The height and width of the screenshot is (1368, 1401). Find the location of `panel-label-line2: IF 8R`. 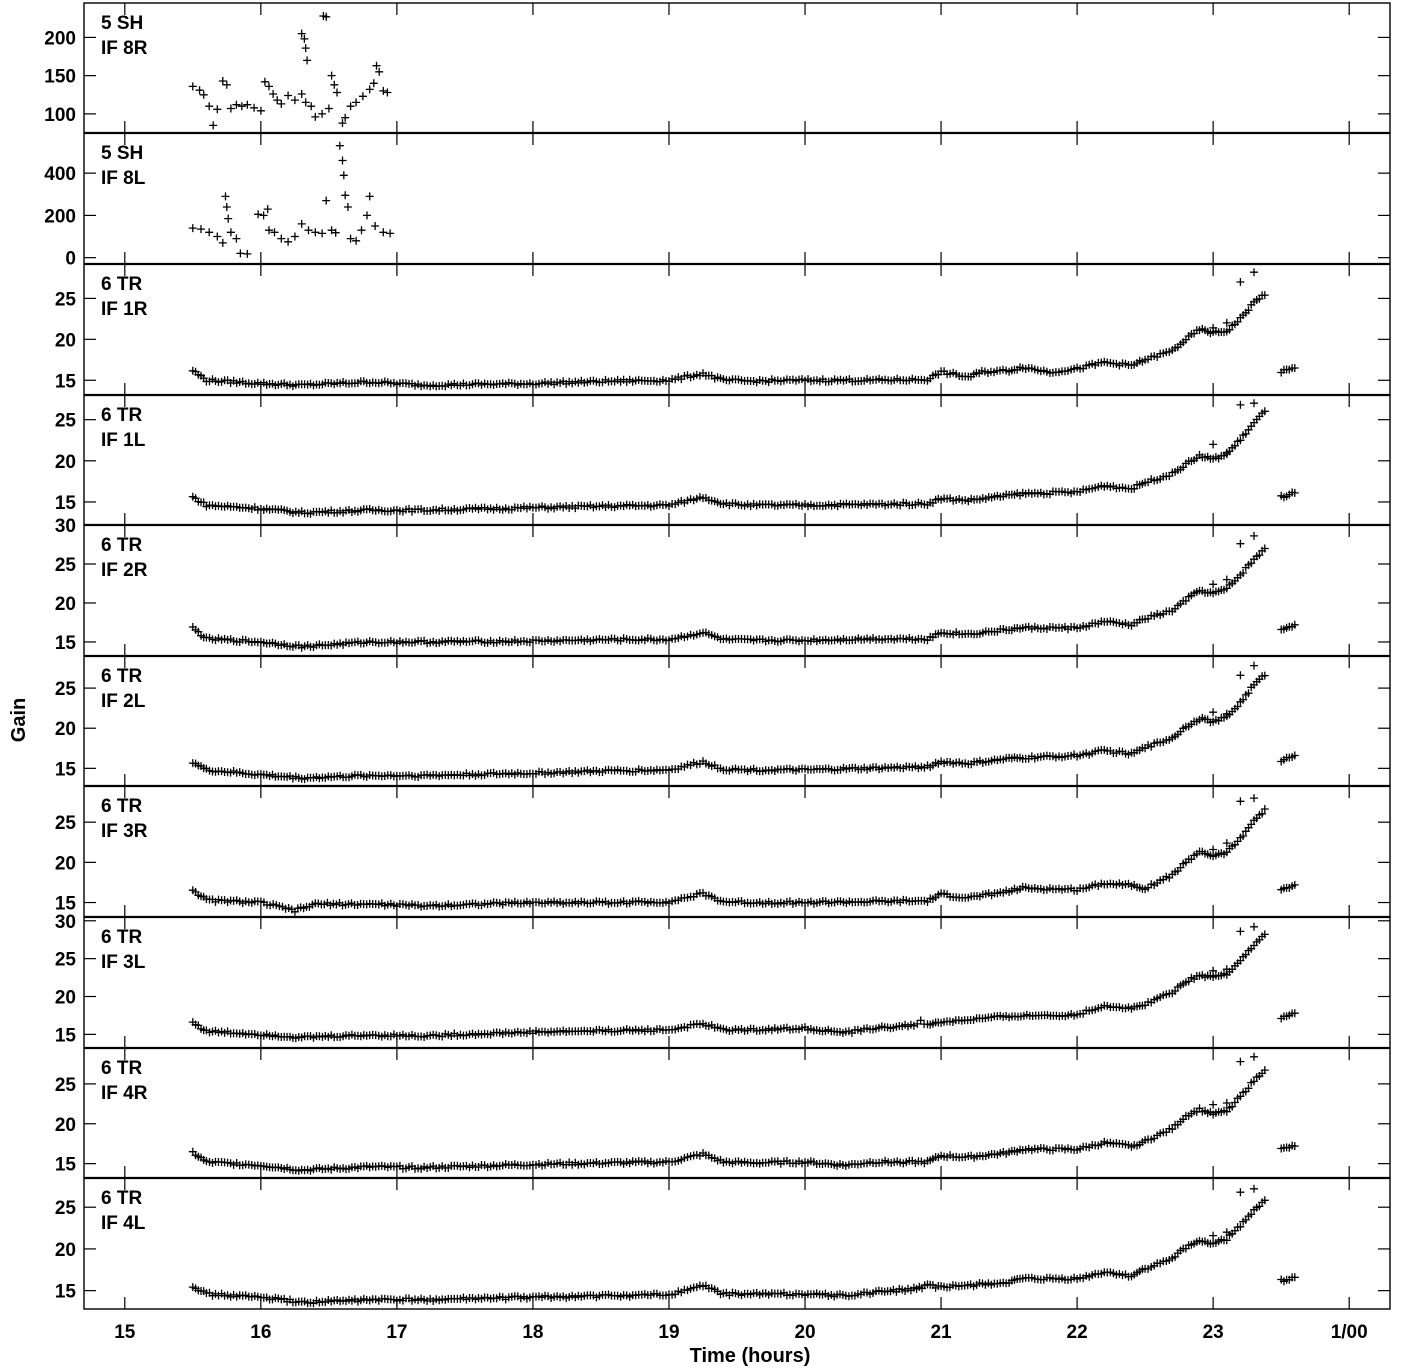

panel-label-line2: IF 8R is located at coordinates (124, 48).